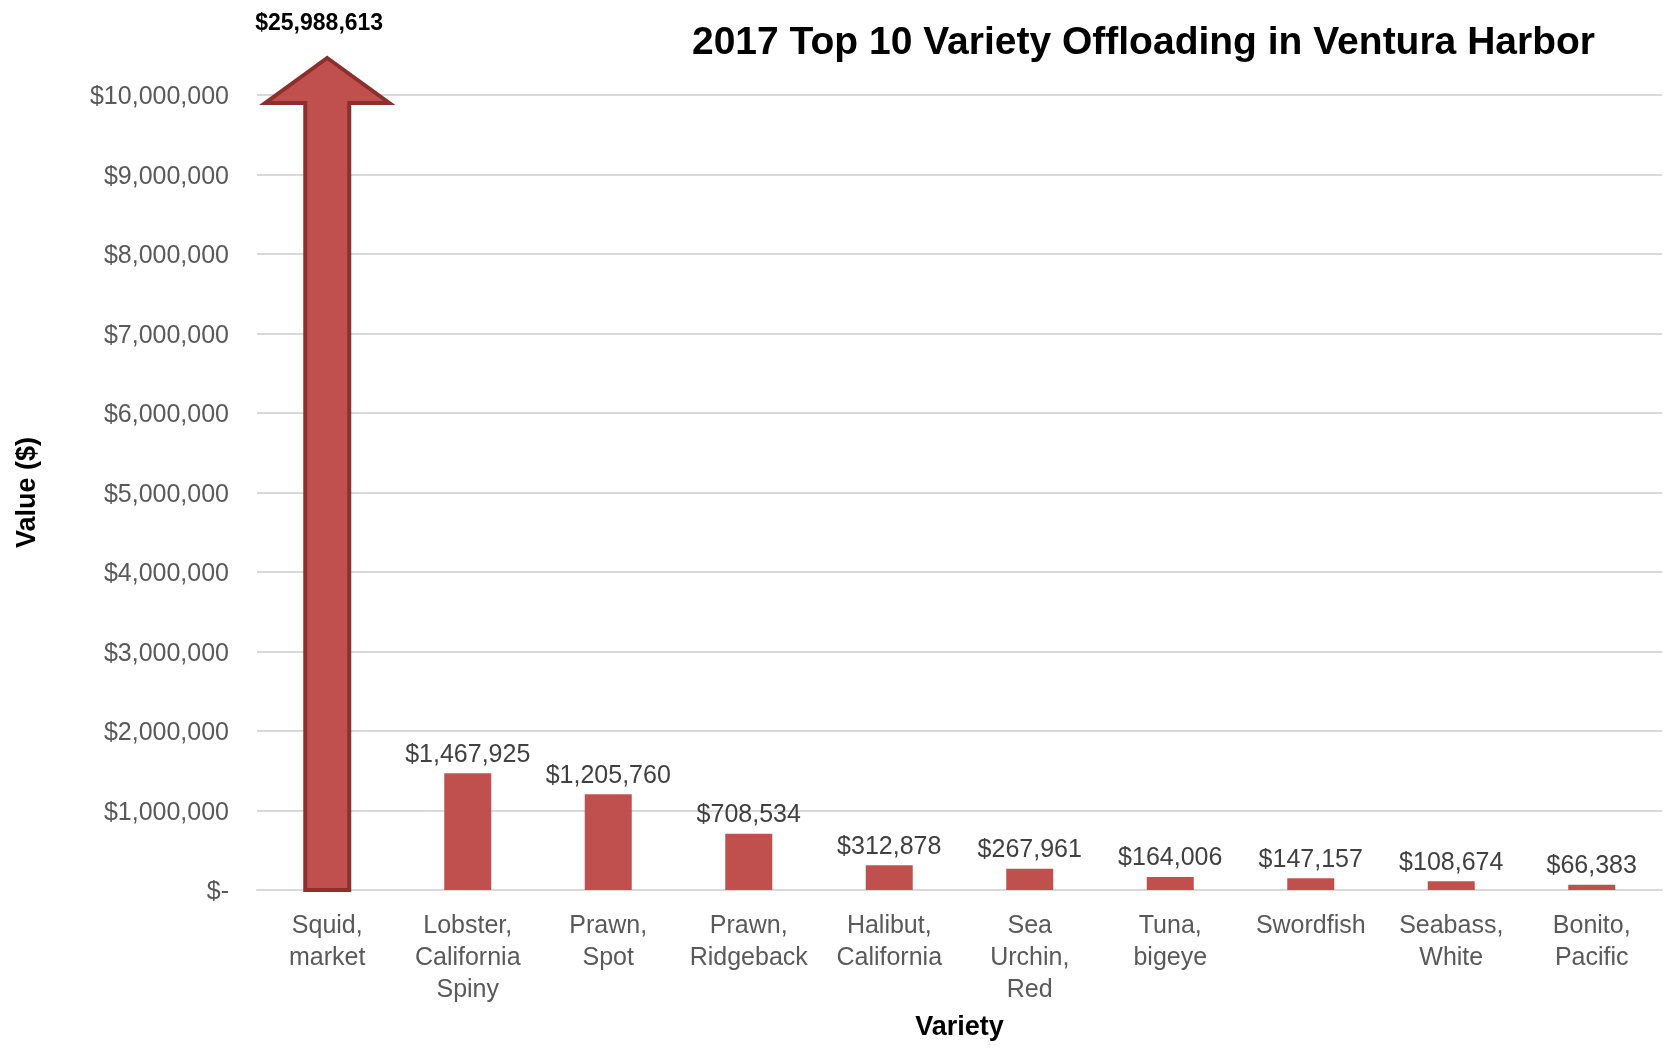 This screenshot has width=1666, height=1048. I want to click on x-tick-label: Seabass, White, so click(1451, 940).